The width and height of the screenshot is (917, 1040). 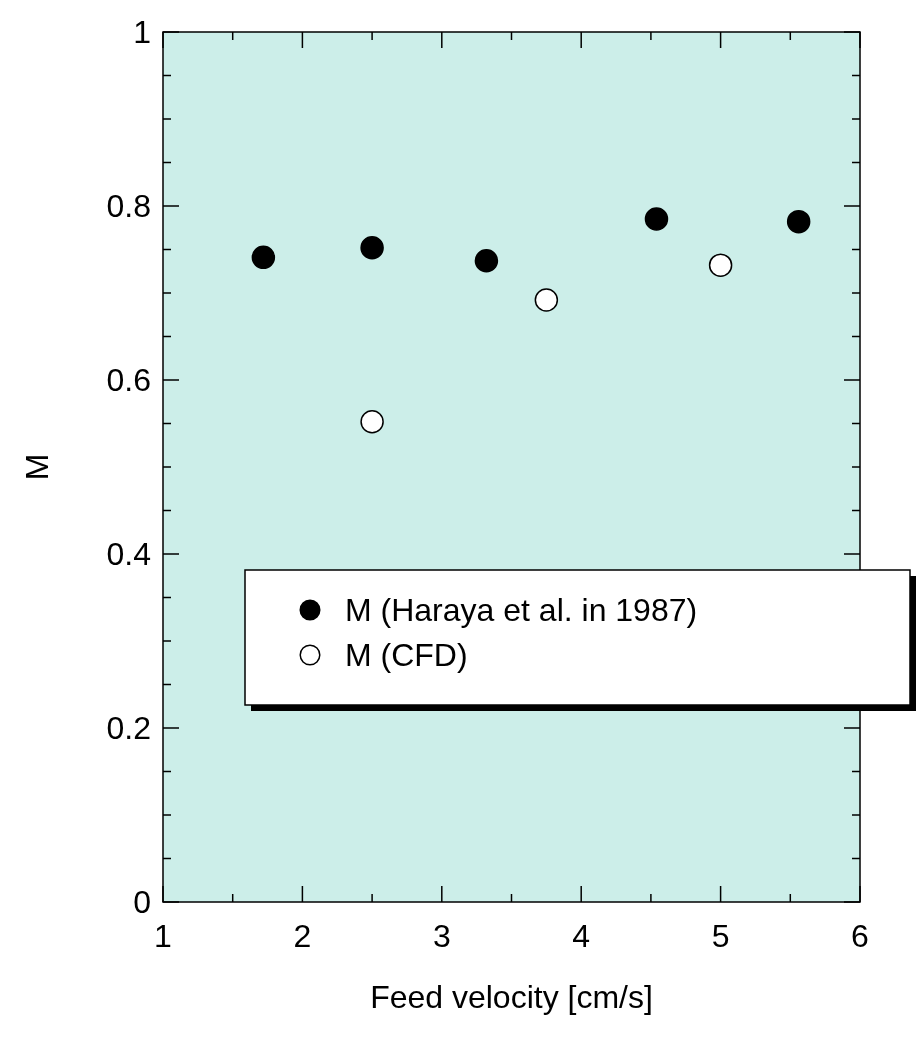 What do you see at coordinates (302, 936) in the screenshot?
I see `x-tick-label: 2` at bounding box center [302, 936].